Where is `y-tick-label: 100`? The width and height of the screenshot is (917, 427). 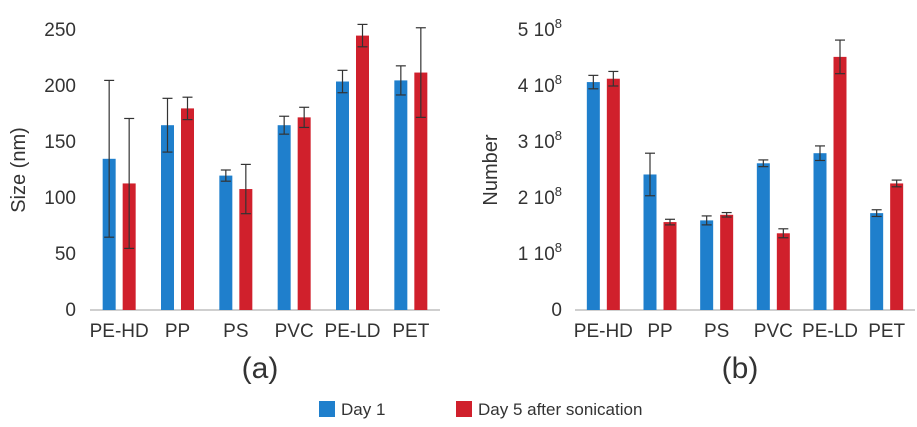 y-tick-label: 100 is located at coordinates (60, 198).